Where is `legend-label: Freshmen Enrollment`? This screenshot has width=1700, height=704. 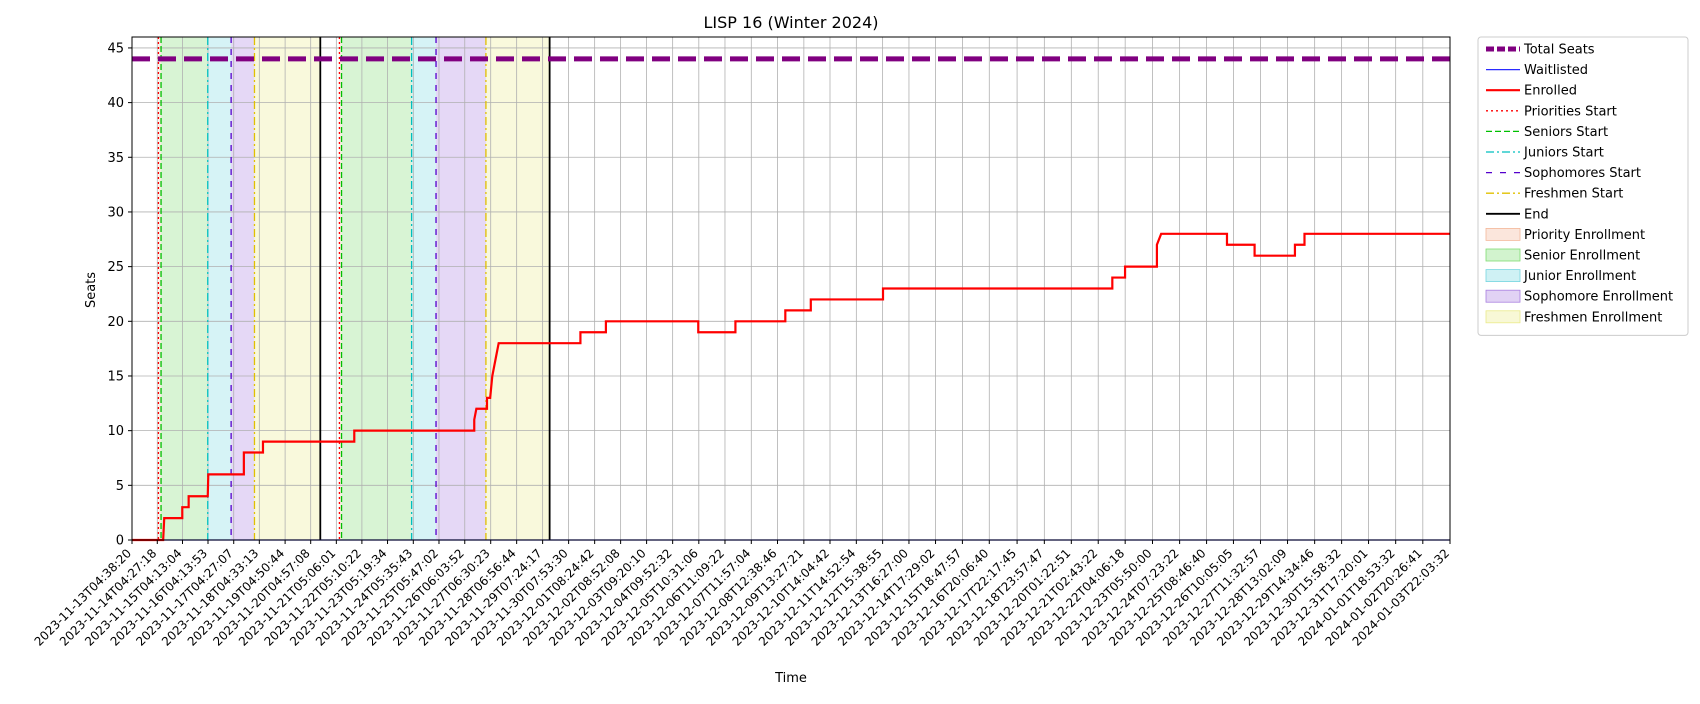 legend-label: Freshmen Enrollment is located at coordinates (1593, 317).